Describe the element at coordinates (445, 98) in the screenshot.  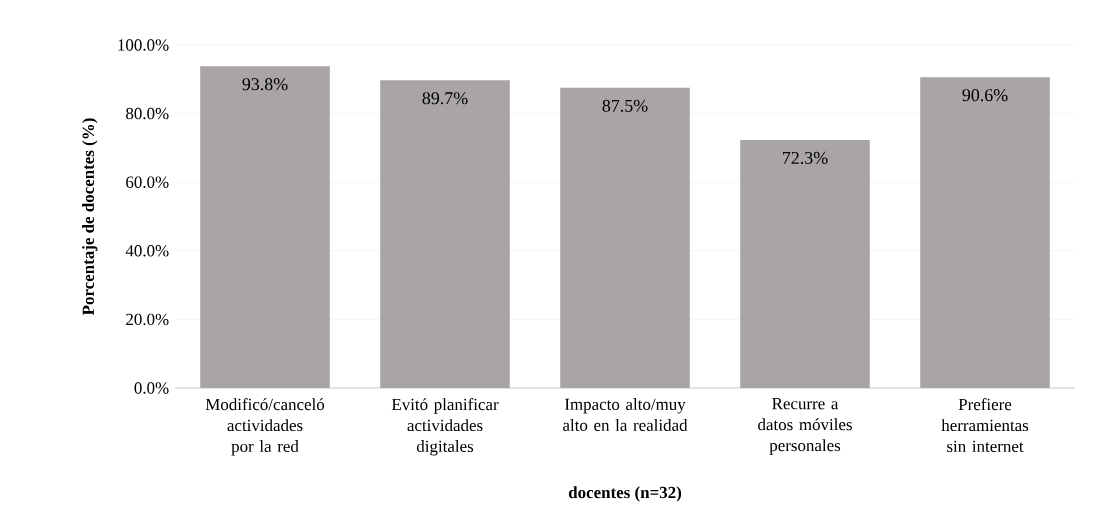
I see `data-label: 89.7%` at that location.